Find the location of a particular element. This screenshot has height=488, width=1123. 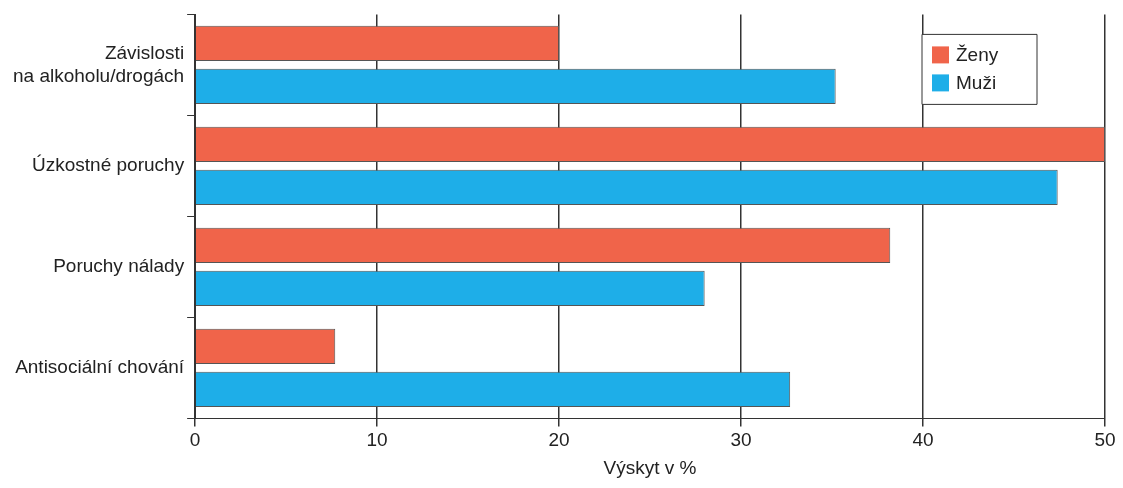

x-tick-label: 0 is located at coordinates (195, 440).